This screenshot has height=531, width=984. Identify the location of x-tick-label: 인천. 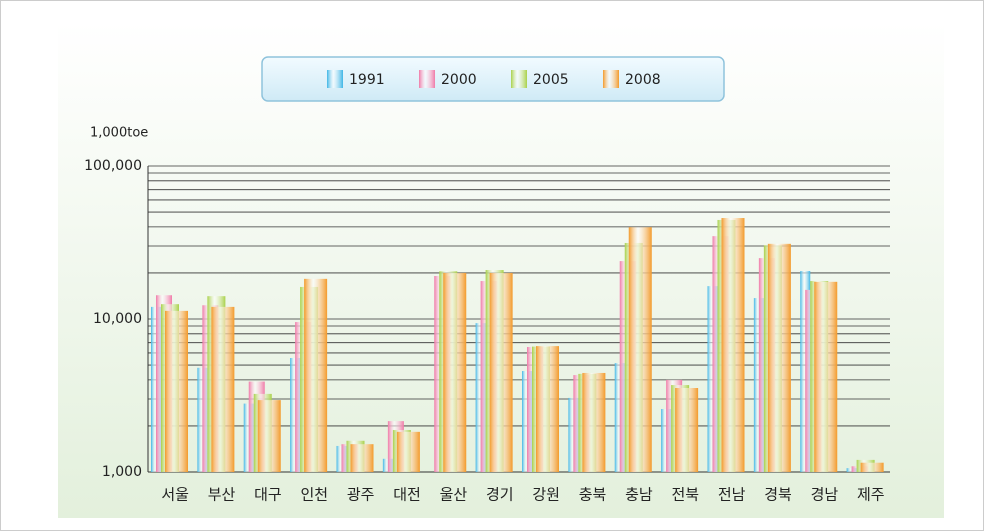
(315, 495).